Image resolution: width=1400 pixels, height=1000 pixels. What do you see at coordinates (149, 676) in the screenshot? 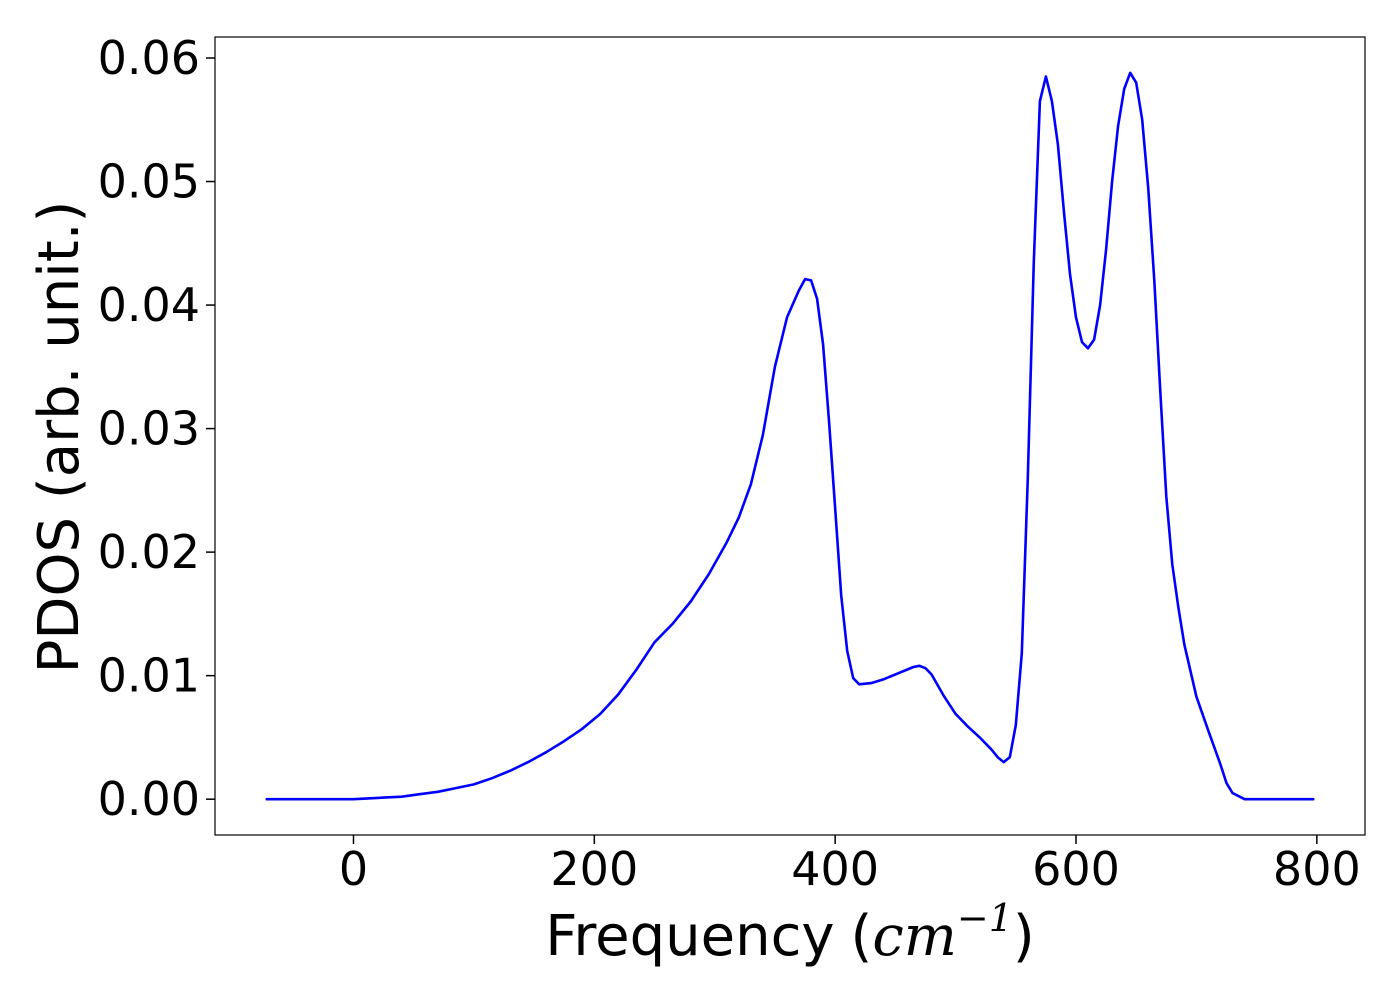
I see `y-tick-label: 0.01` at bounding box center [149, 676].